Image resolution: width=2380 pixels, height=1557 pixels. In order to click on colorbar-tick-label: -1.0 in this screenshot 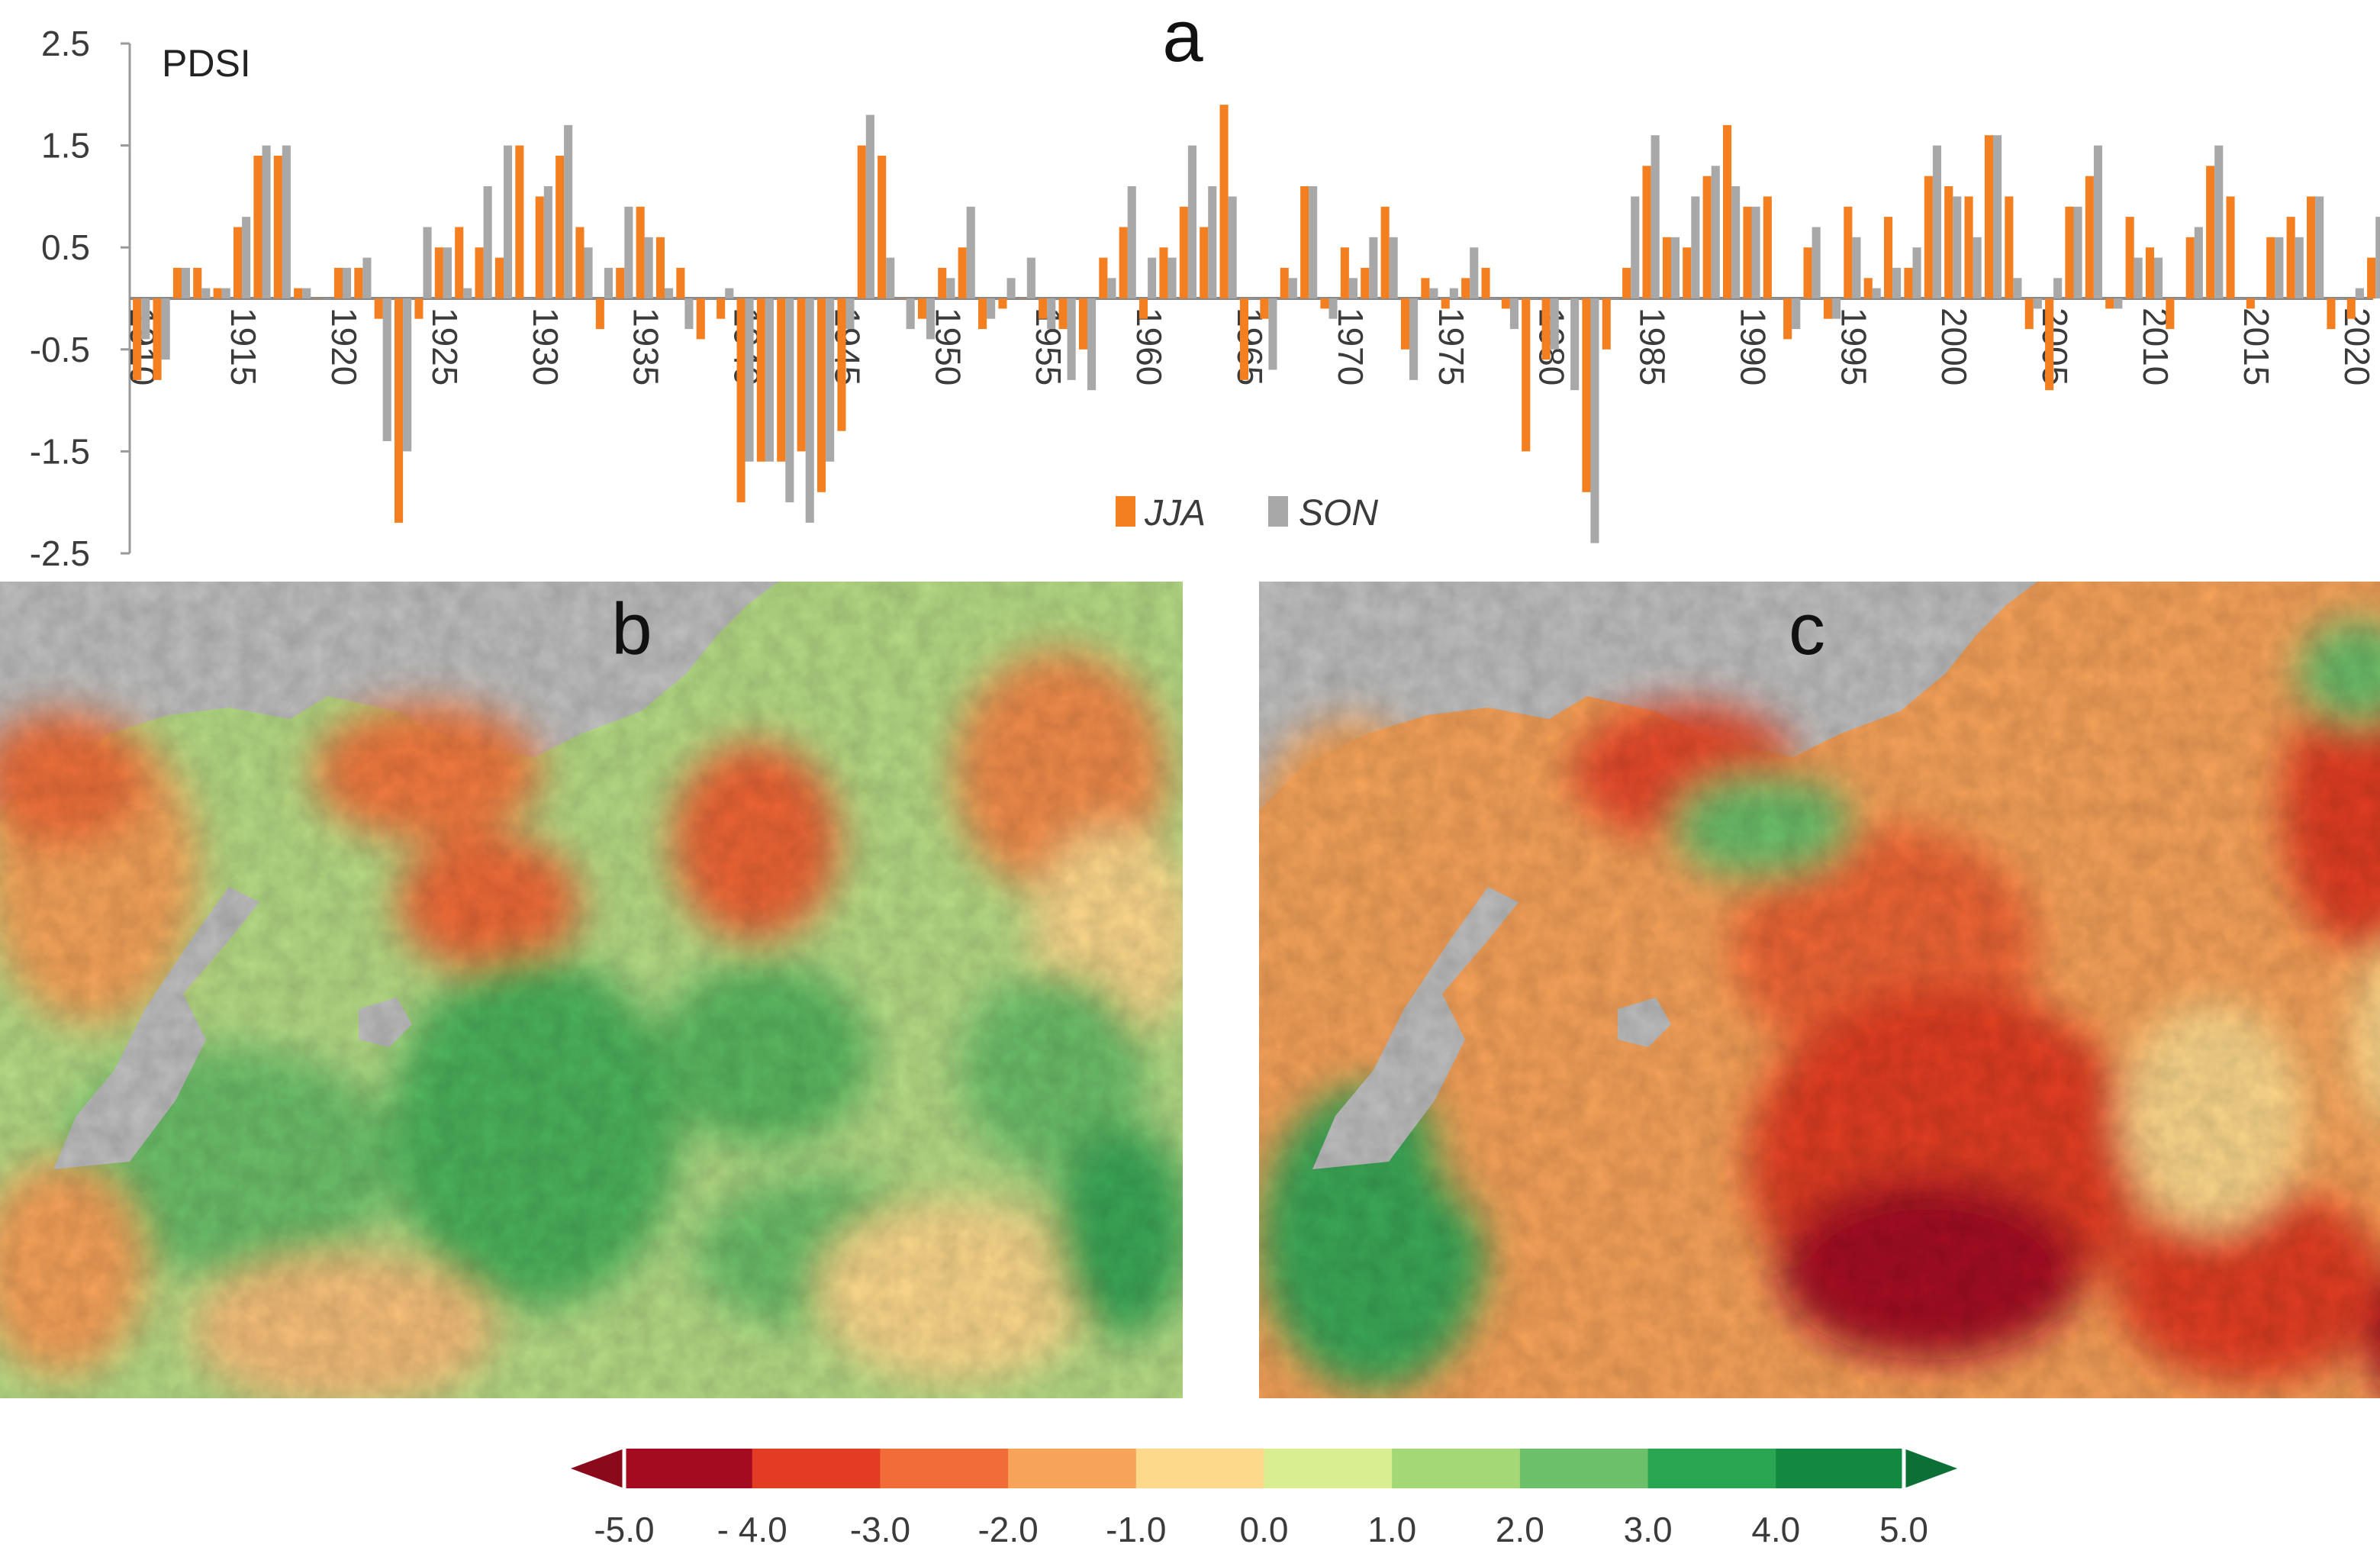, I will do `click(1136, 1529)`.